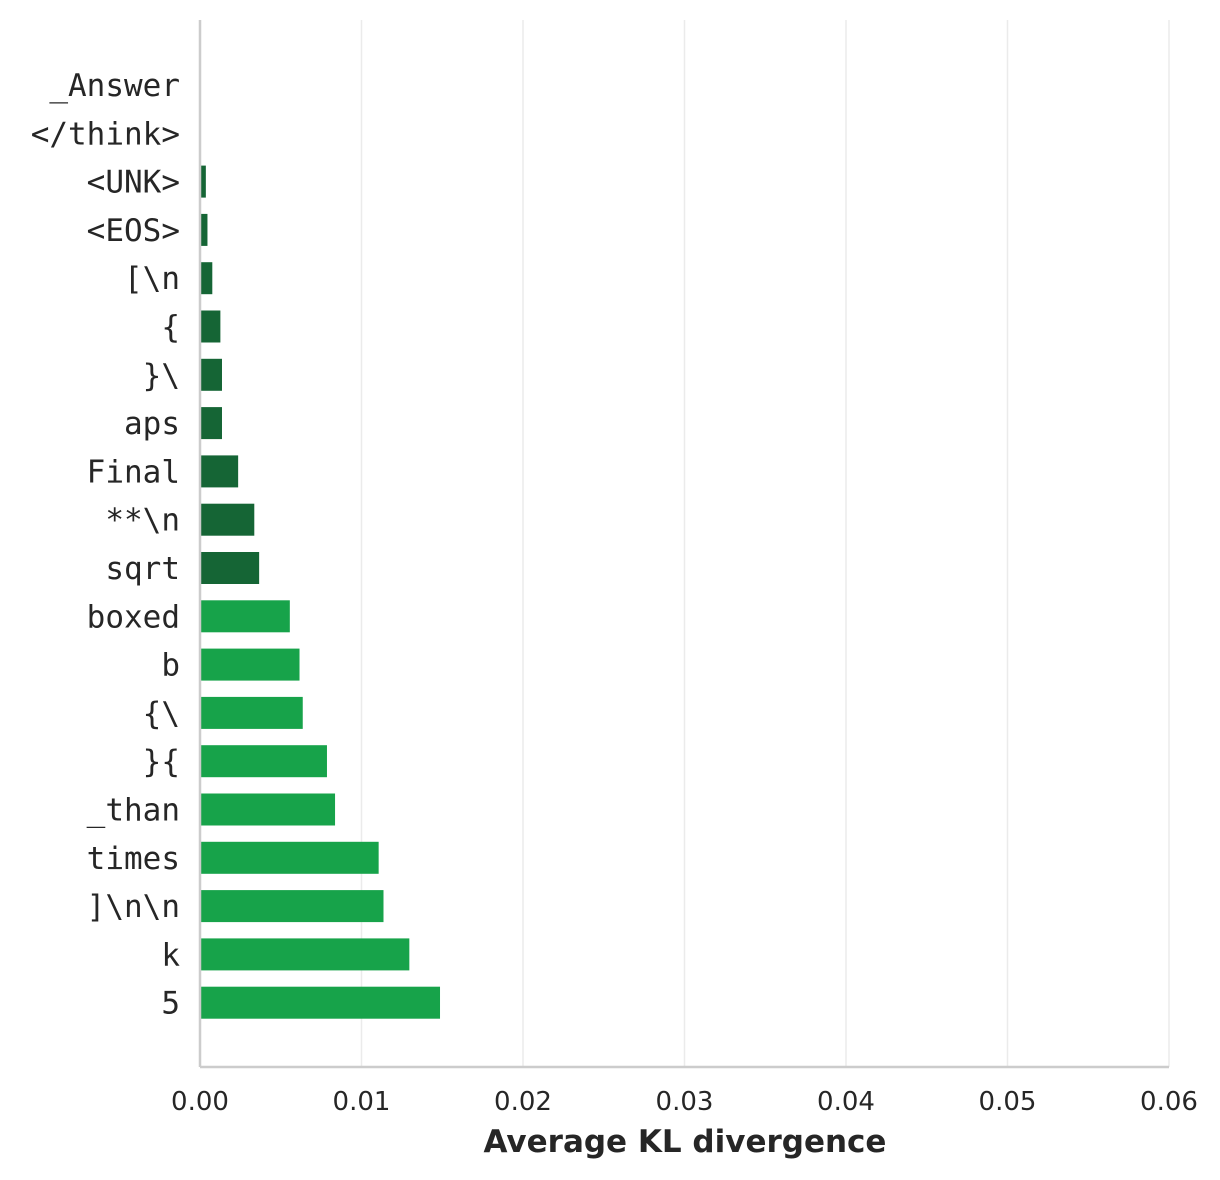 Image resolution: width=1220 pixels, height=1180 pixels. What do you see at coordinates (133, 617) in the screenshot?
I see `y-tick-label: boxed` at bounding box center [133, 617].